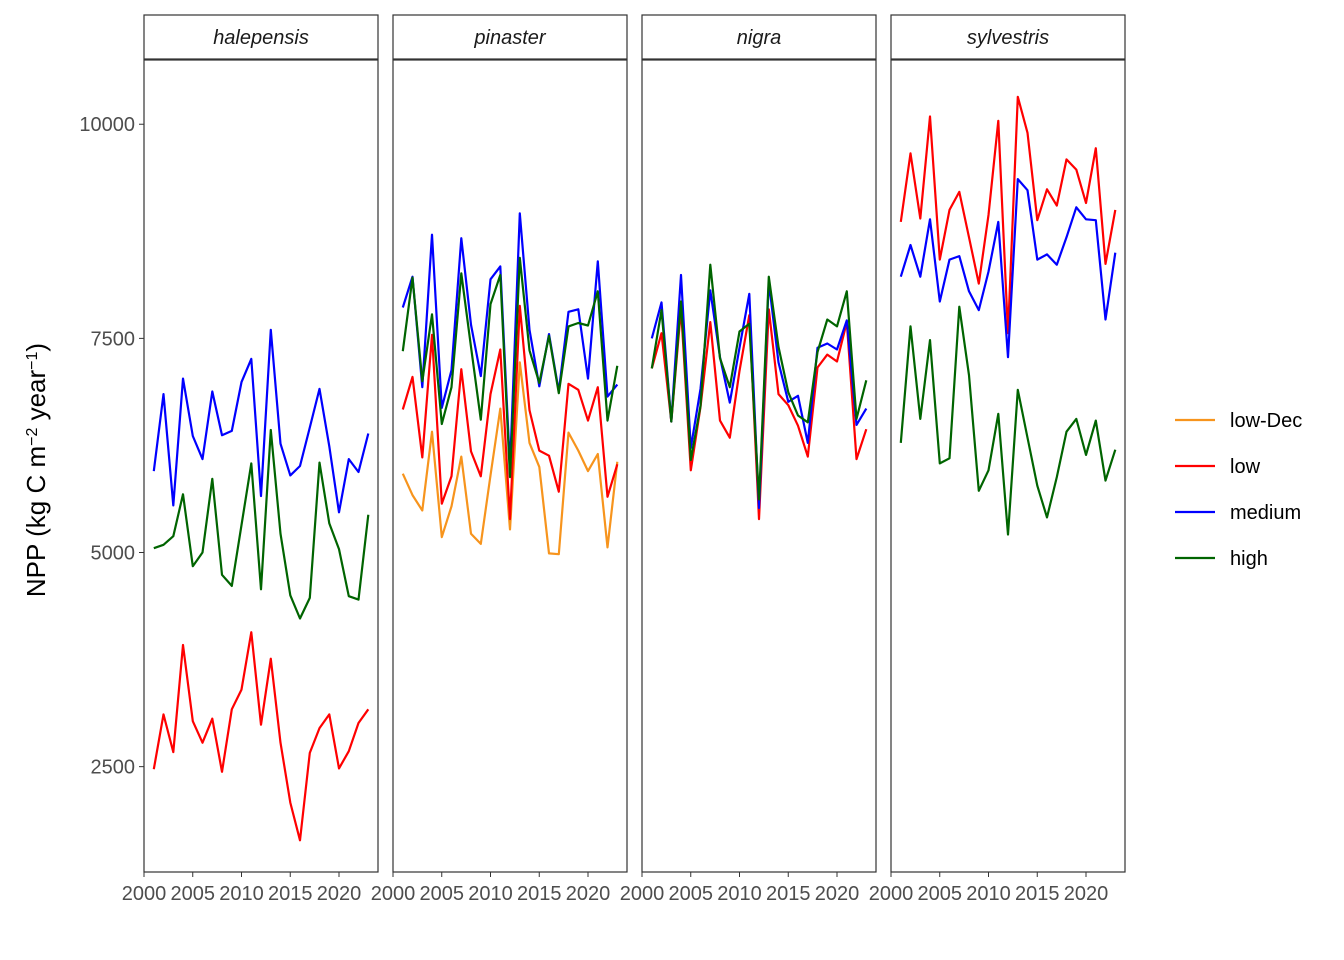  Describe the element at coordinates (113, 339) in the screenshot. I see `y-tick-label: 7500` at that location.